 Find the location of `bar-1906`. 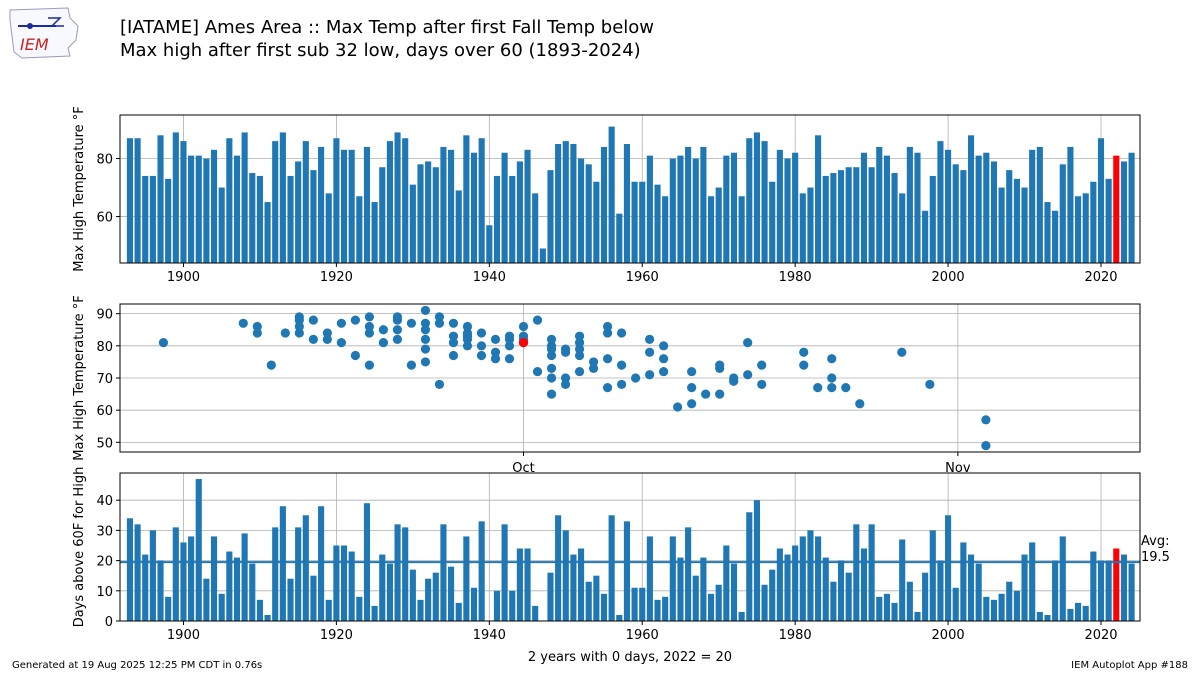

bar-1906 is located at coordinates (229, 586).